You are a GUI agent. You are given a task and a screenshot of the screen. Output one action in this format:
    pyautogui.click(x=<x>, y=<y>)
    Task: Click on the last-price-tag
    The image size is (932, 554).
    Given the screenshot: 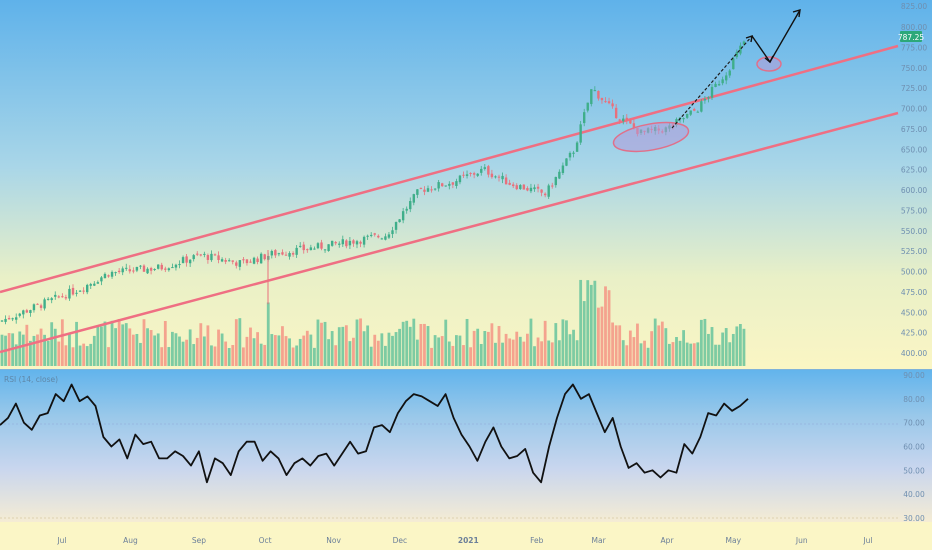 What is the action you would take?
    pyautogui.click(x=911, y=36)
    